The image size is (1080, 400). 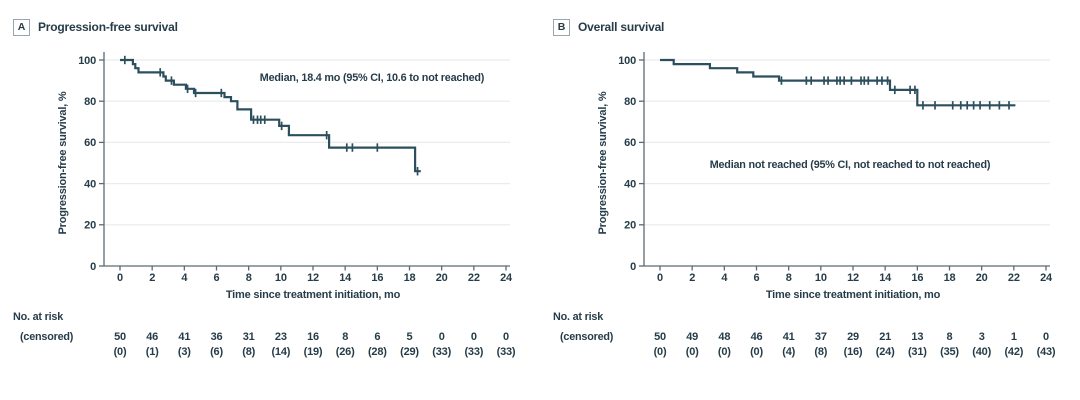 I want to click on at-risk-count: 13, so click(x=917, y=337).